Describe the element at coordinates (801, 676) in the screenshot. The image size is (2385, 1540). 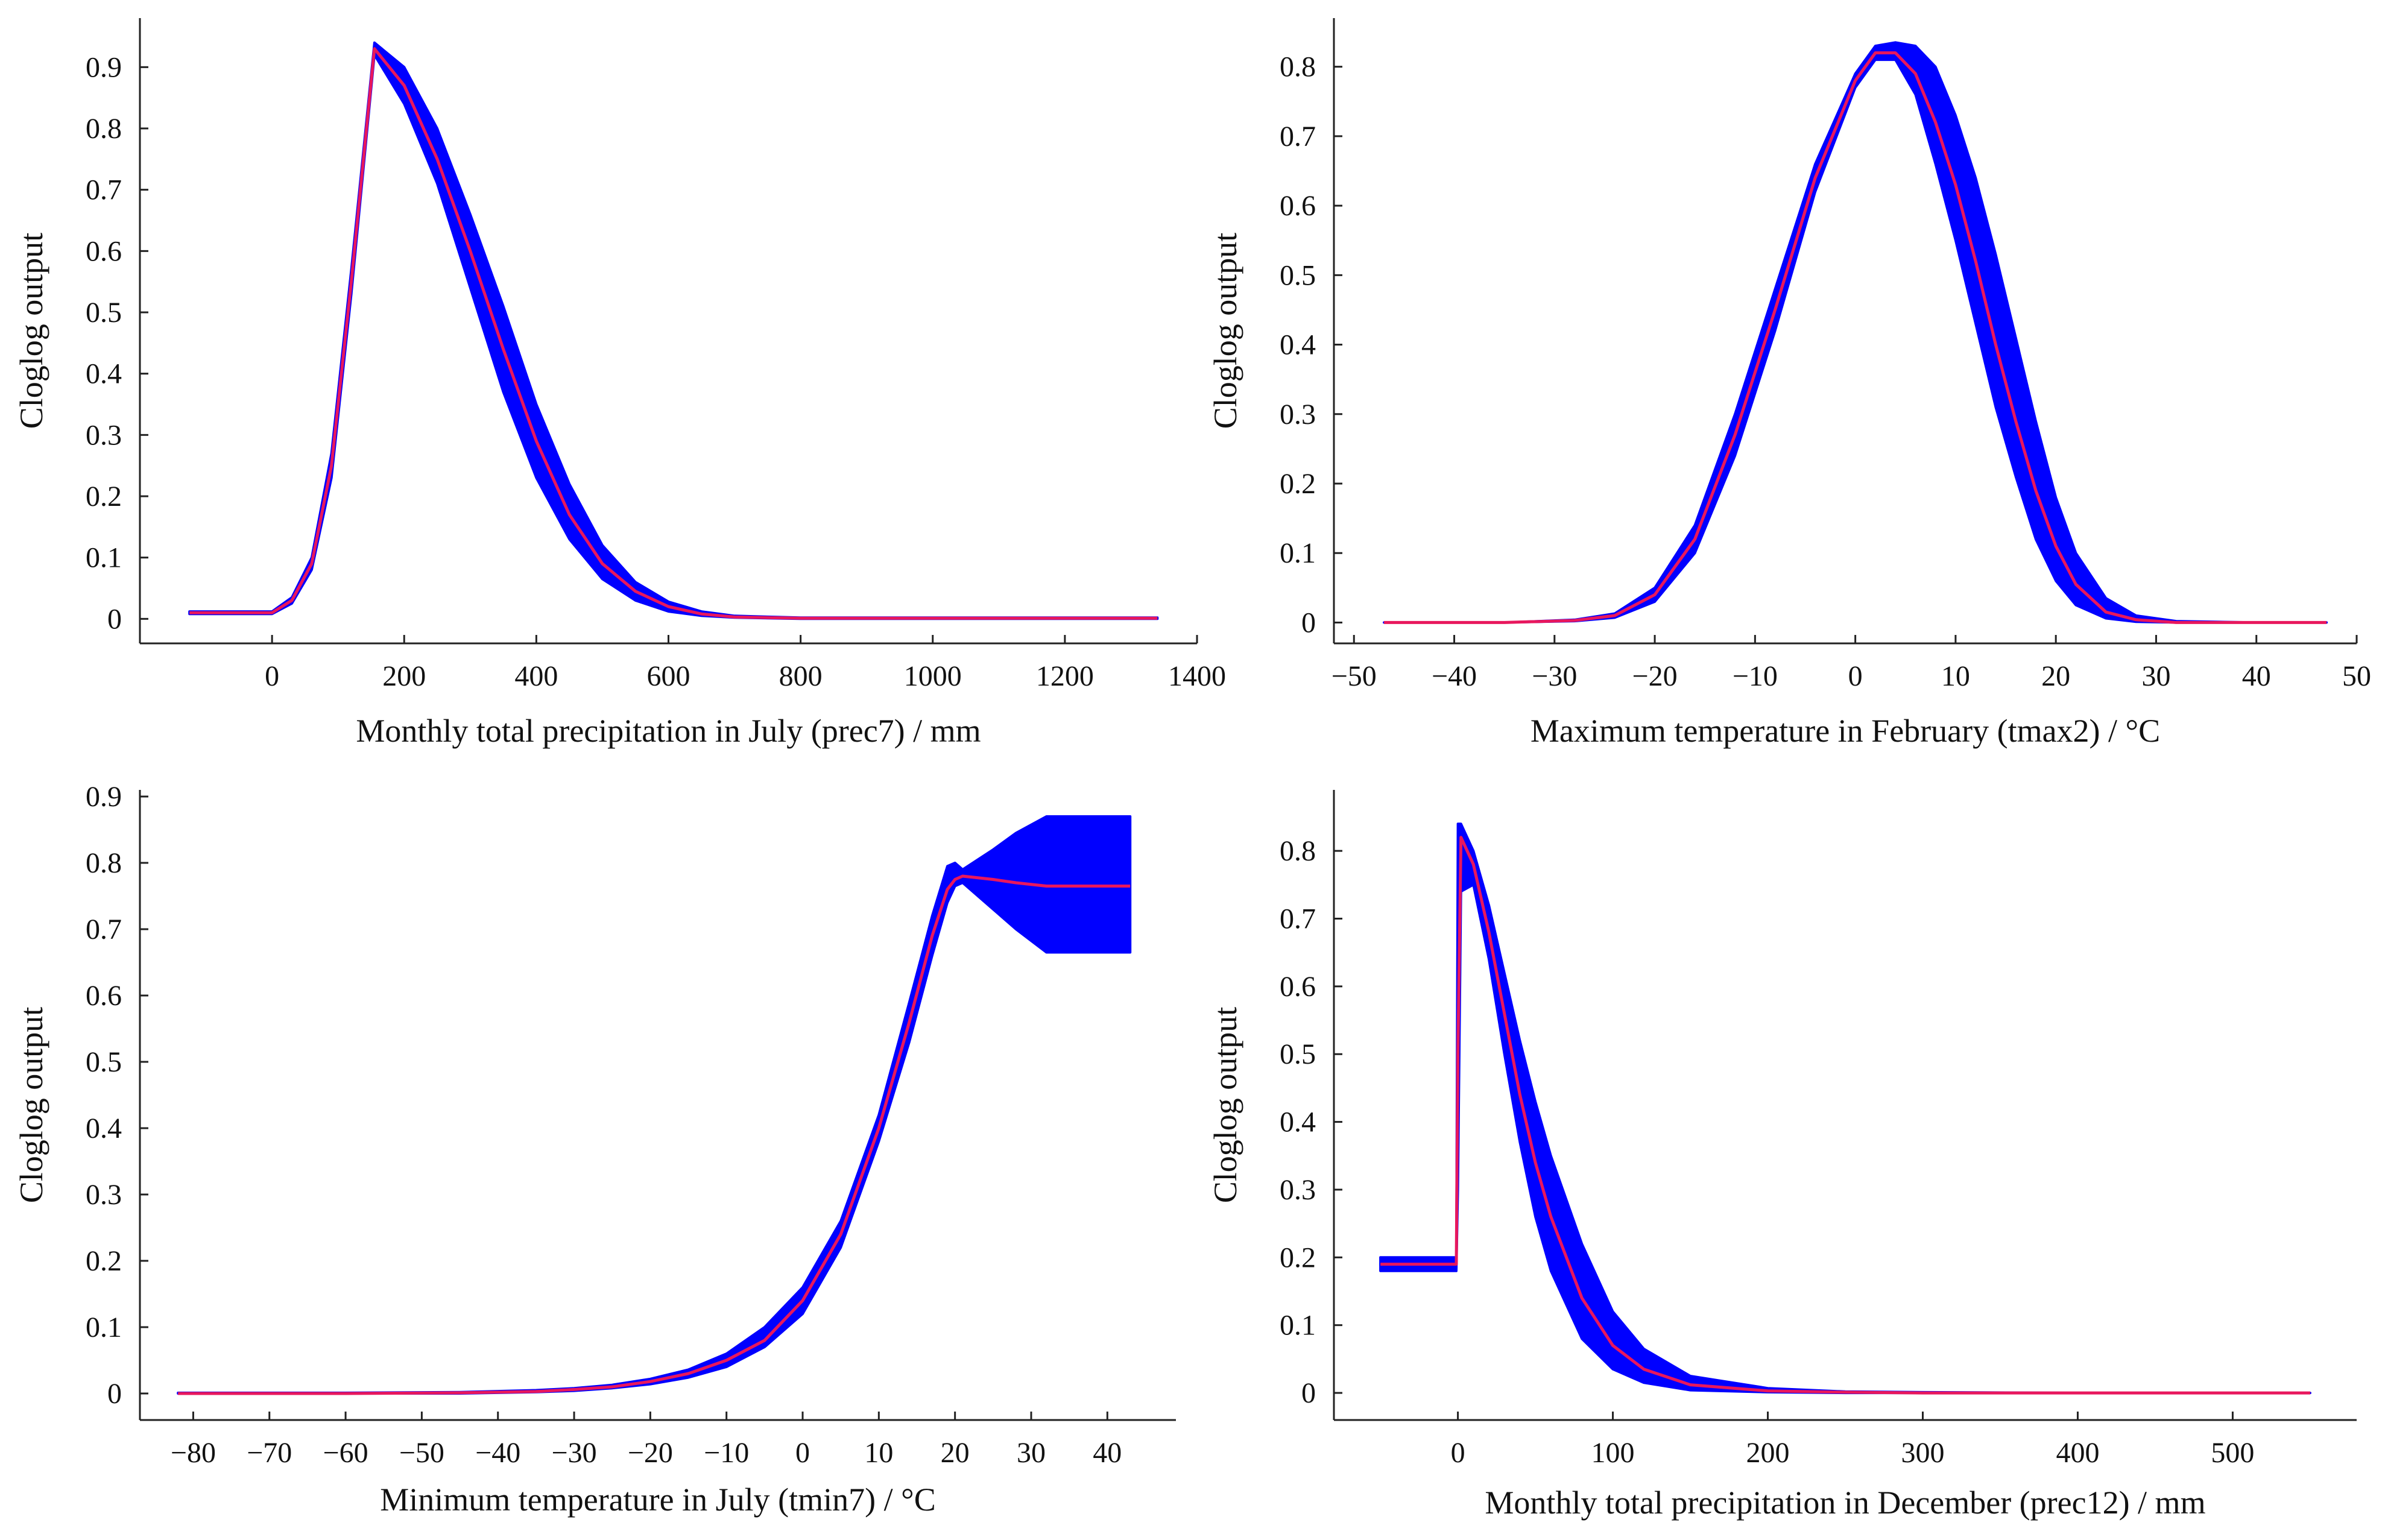
I see `x-tick-label: 800` at that location.